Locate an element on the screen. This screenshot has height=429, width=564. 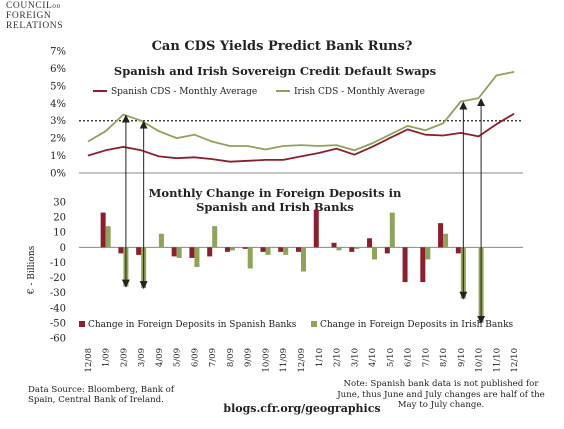
cds-y-tick-label: 2% is located at coordinates (58, 139).